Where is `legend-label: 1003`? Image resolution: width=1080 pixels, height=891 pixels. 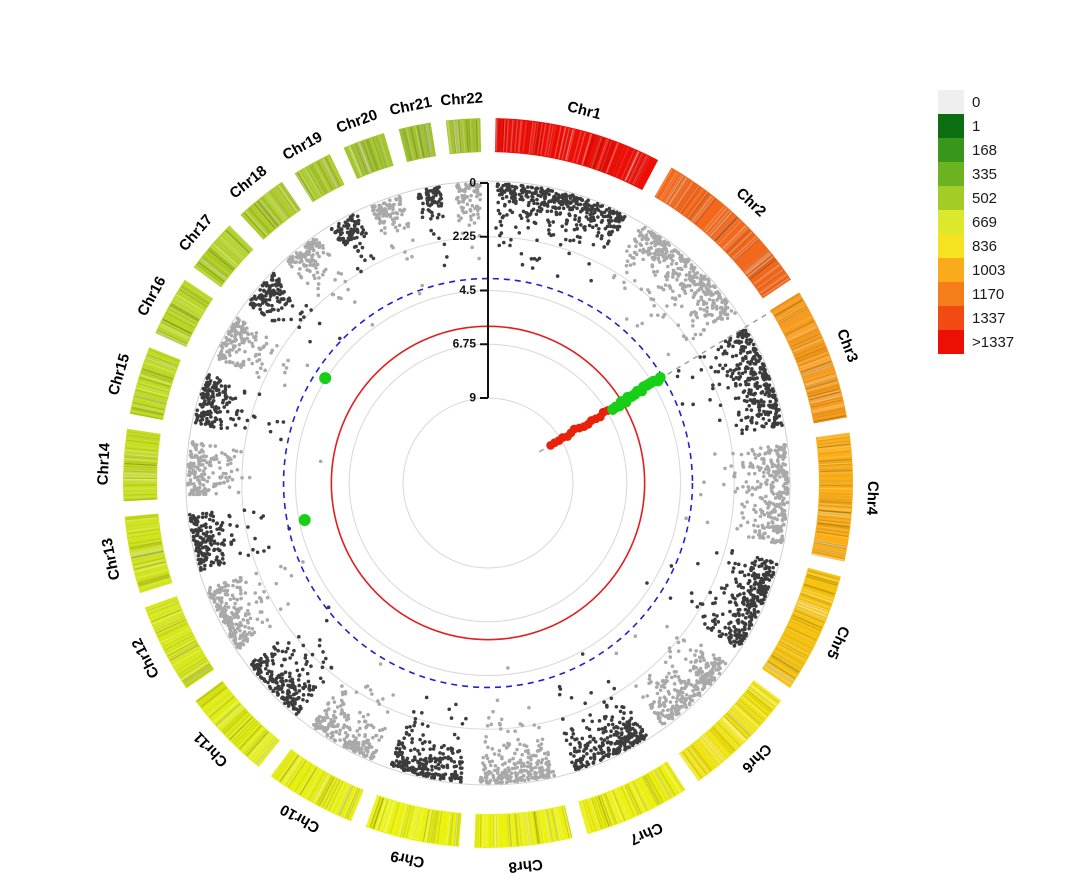
legend-label: 1003 is located at coordinates (989, 270).